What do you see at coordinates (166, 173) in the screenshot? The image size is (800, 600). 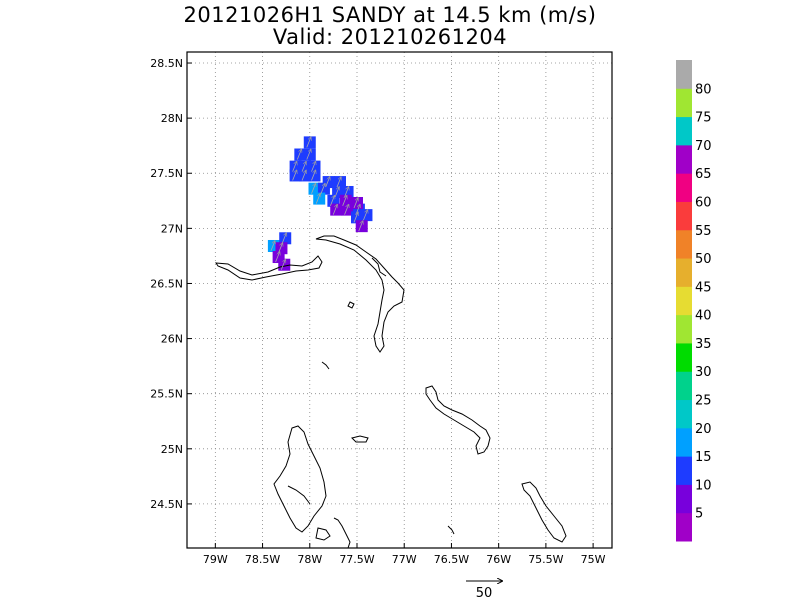 I see `y-tick-label: 27.5N` at bounding box center [166, 173].